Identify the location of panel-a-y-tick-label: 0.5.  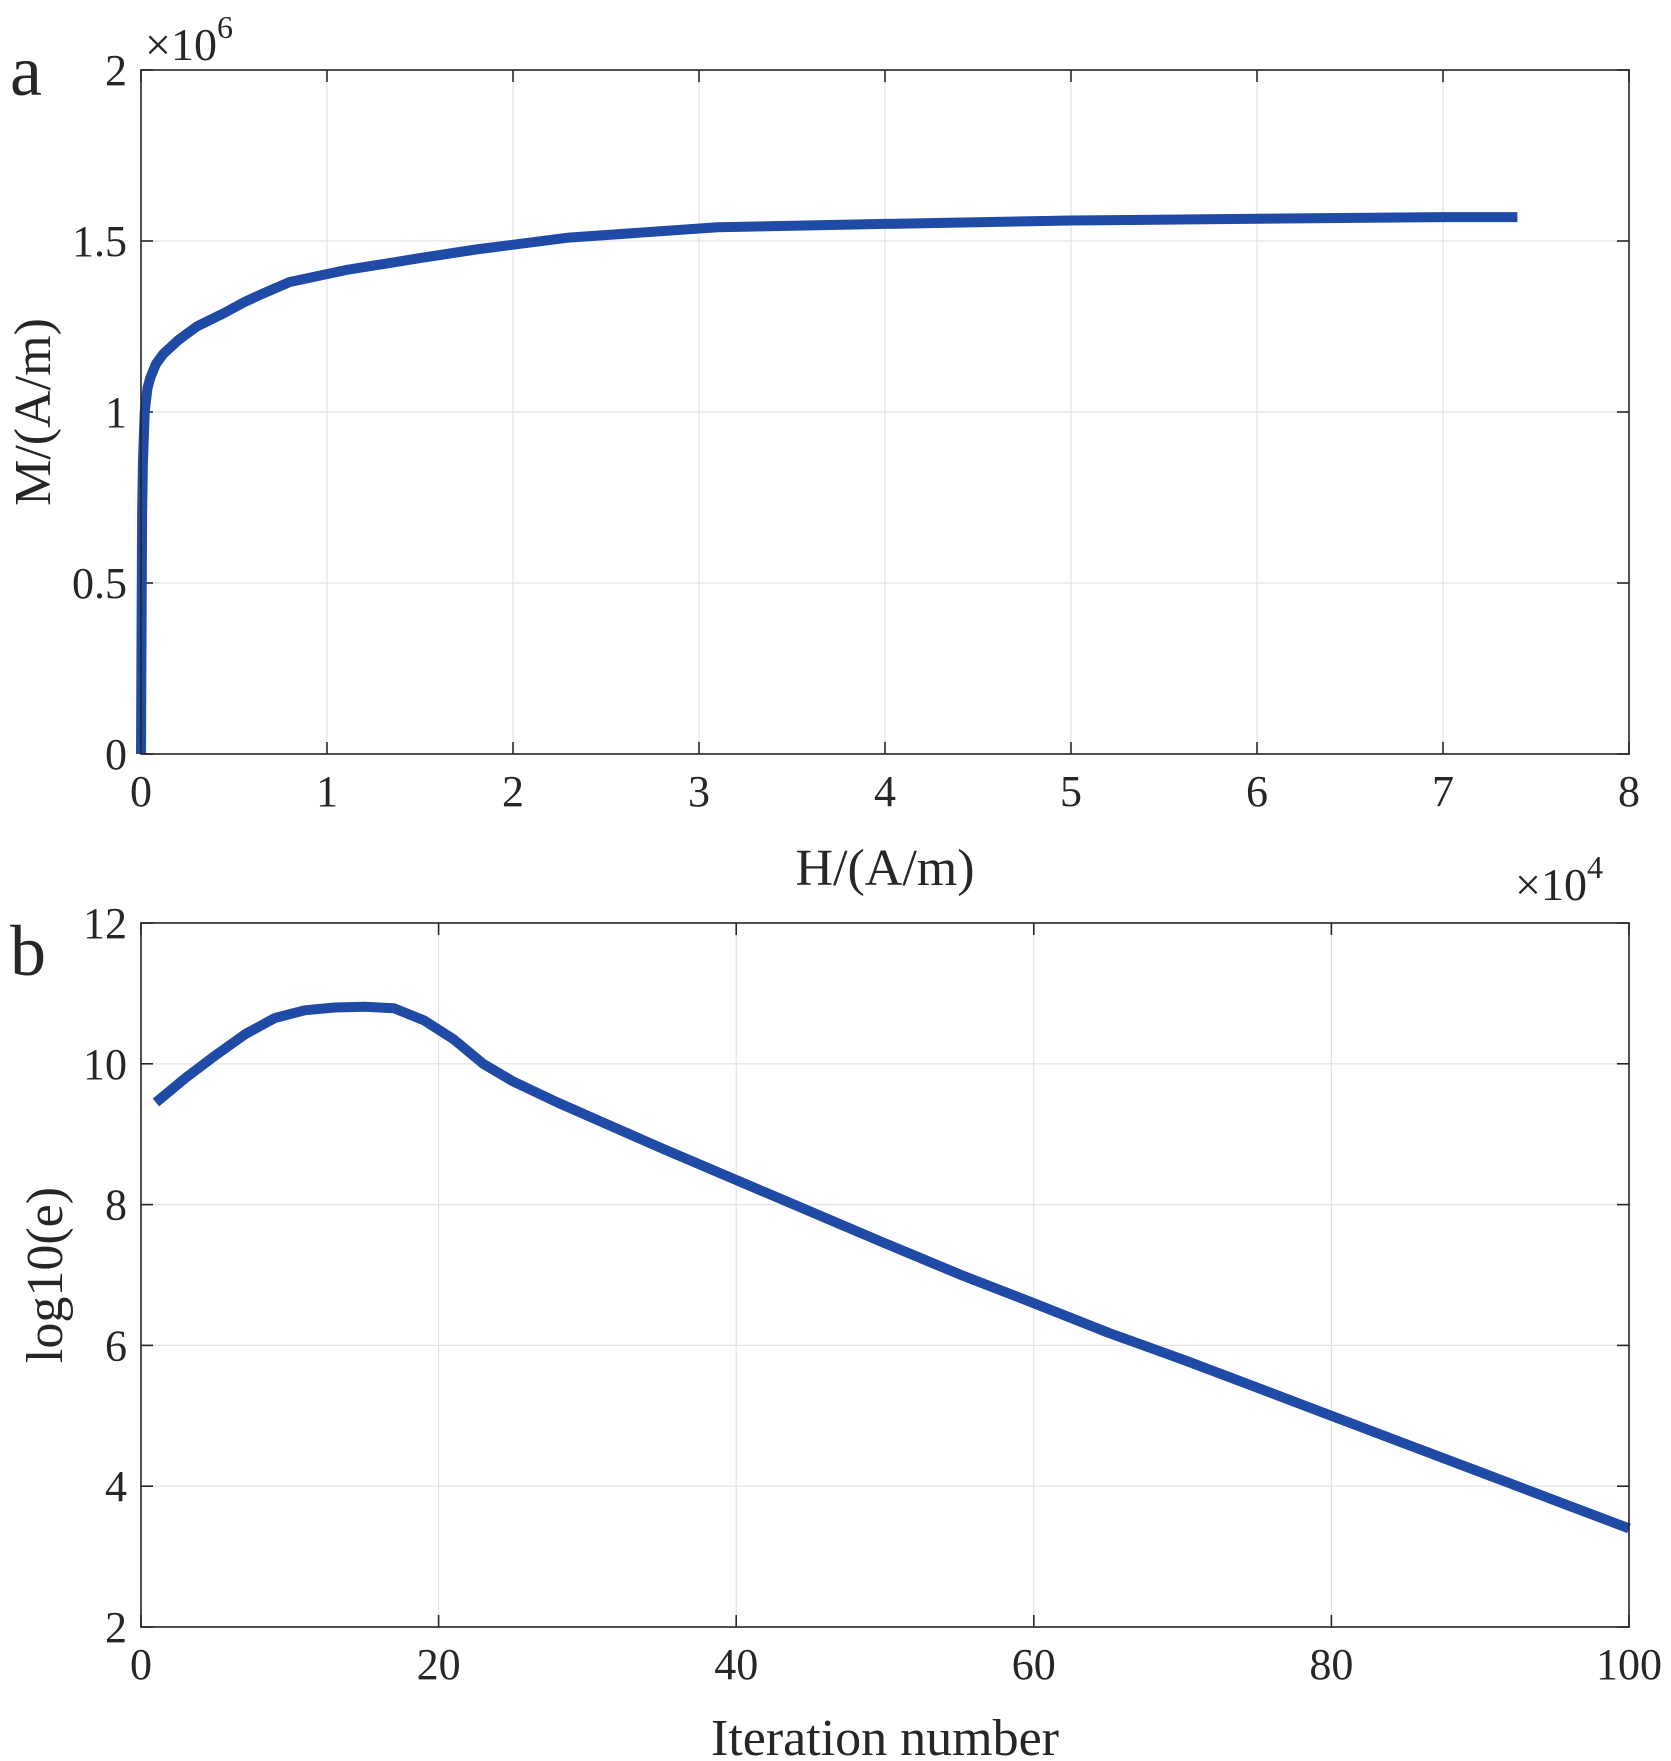
(99, 583).